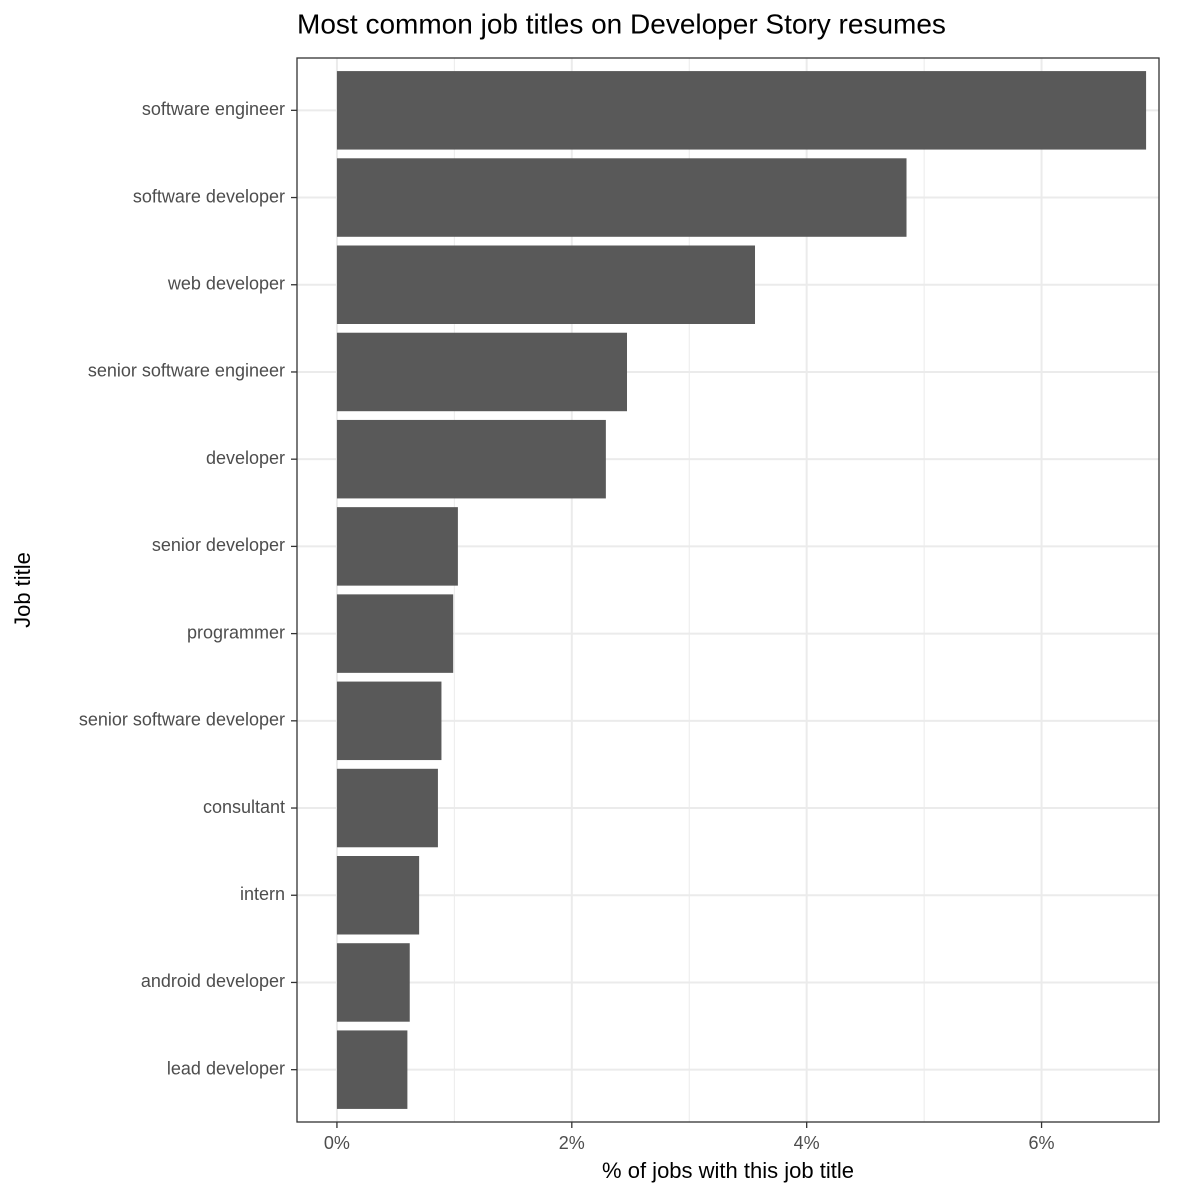 Image resolution: width=1200 pixels, height=1200 pixels. What do you see at coordinates (572, 1143) in the screenshot?
I see `x-tick-label: 2%` at bounding box center [572, 1143].